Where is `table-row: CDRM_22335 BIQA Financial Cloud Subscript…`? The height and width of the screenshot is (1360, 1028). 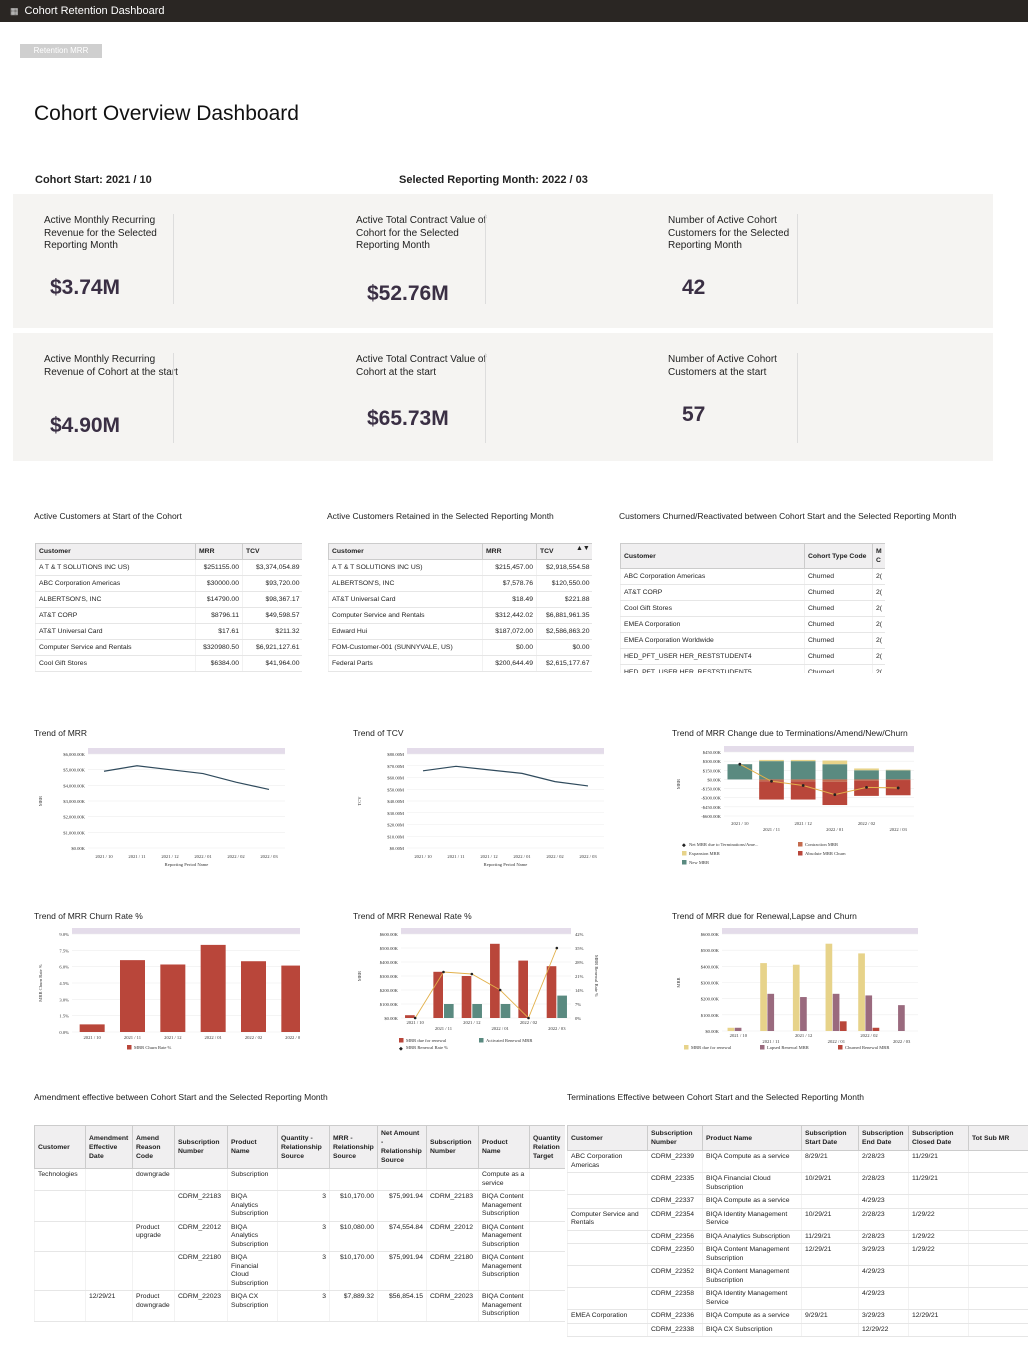 table-row: CDRM_22335 BIQA Financial Cloud Subscript… is located at coordinates (797, 1183).